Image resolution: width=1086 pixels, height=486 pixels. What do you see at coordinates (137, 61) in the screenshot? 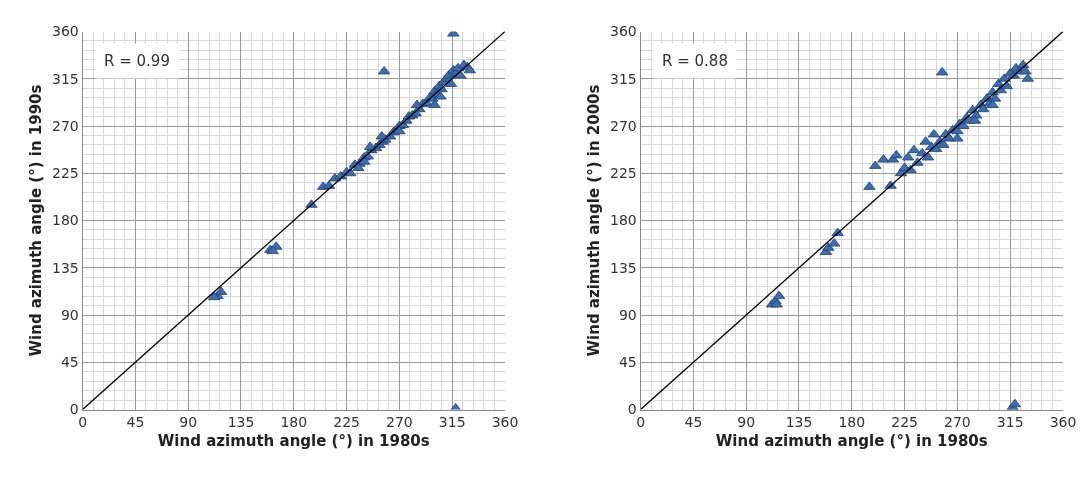
I see `annotation: R = 0.99` at bounding box center [137, 61].